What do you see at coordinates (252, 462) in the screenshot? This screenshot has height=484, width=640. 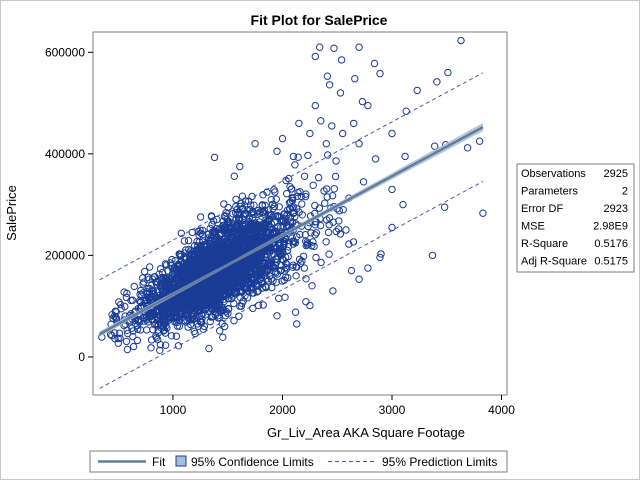 I see `legend-confidence-label: 95% Confidence Limits` at bounding box center [252, 462].